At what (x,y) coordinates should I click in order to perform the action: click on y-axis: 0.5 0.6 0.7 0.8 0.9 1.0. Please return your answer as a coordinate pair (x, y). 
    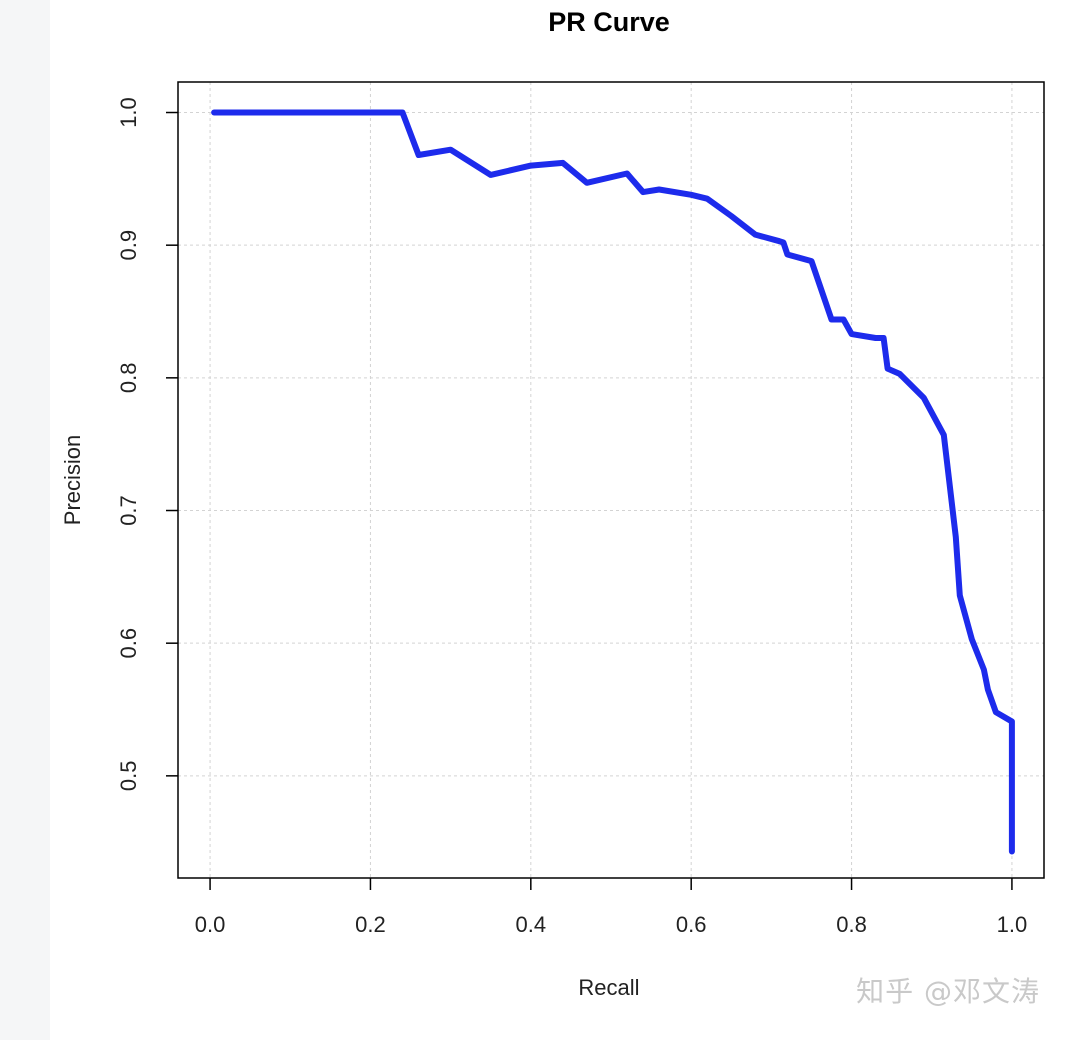
    Looking at the image, I should click on (147, 444).